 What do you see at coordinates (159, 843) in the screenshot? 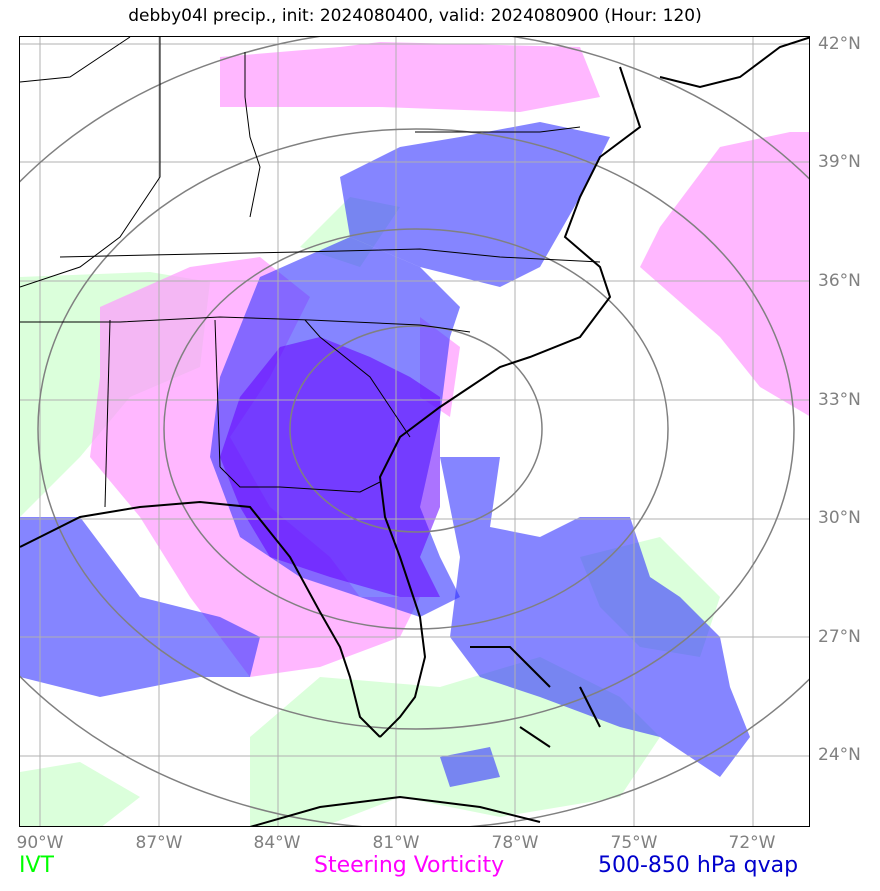
I see `lon-label-87w: 87°W` at bounding box center [159, 843].